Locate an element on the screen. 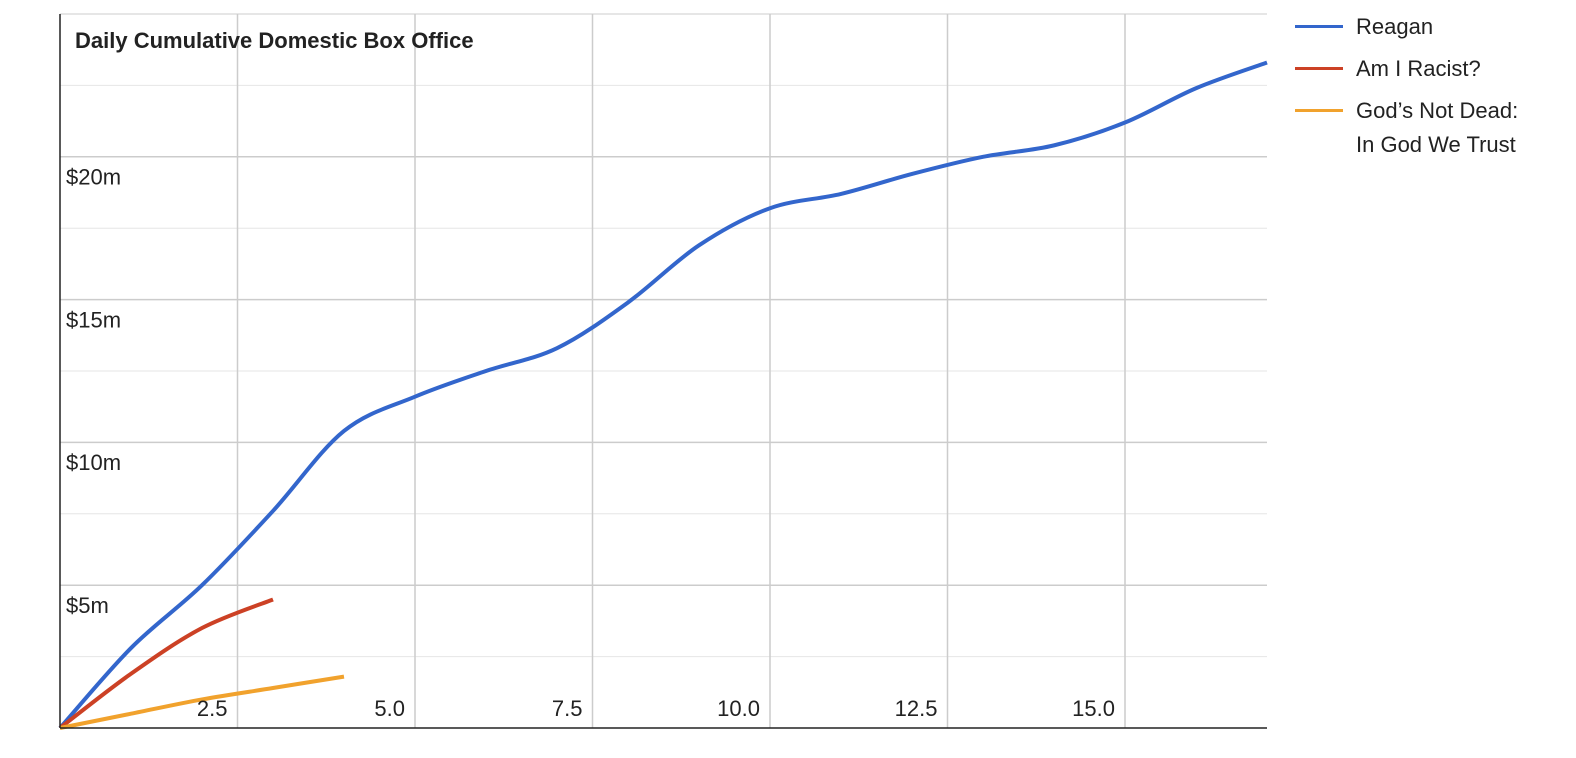 The height and width of the screenshot is (758, 1576). x-tick-label: 15.0 is located at coordinates (1093, 708).